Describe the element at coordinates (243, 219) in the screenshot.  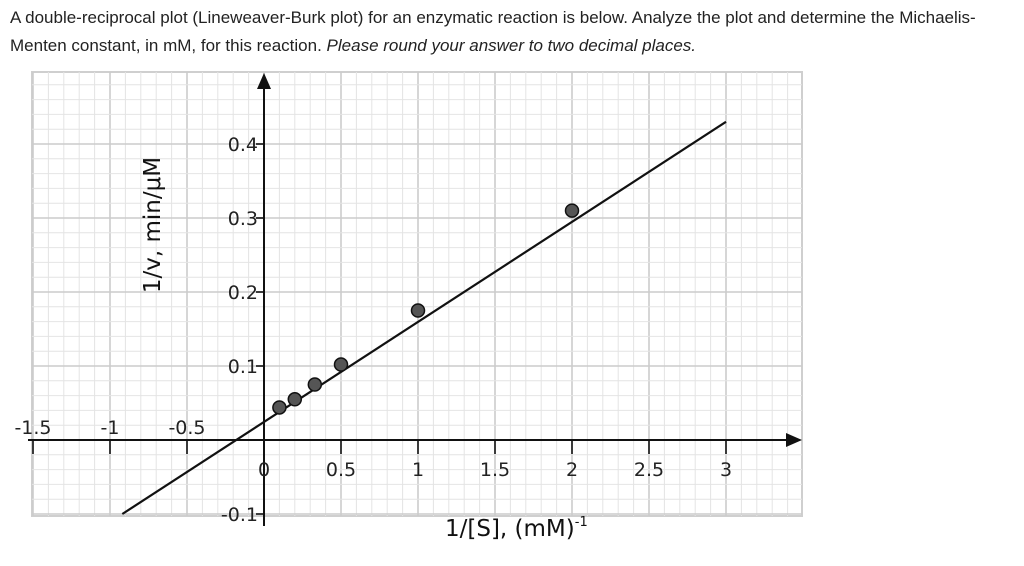
I see `y-tick-label: 0.3` at that location.